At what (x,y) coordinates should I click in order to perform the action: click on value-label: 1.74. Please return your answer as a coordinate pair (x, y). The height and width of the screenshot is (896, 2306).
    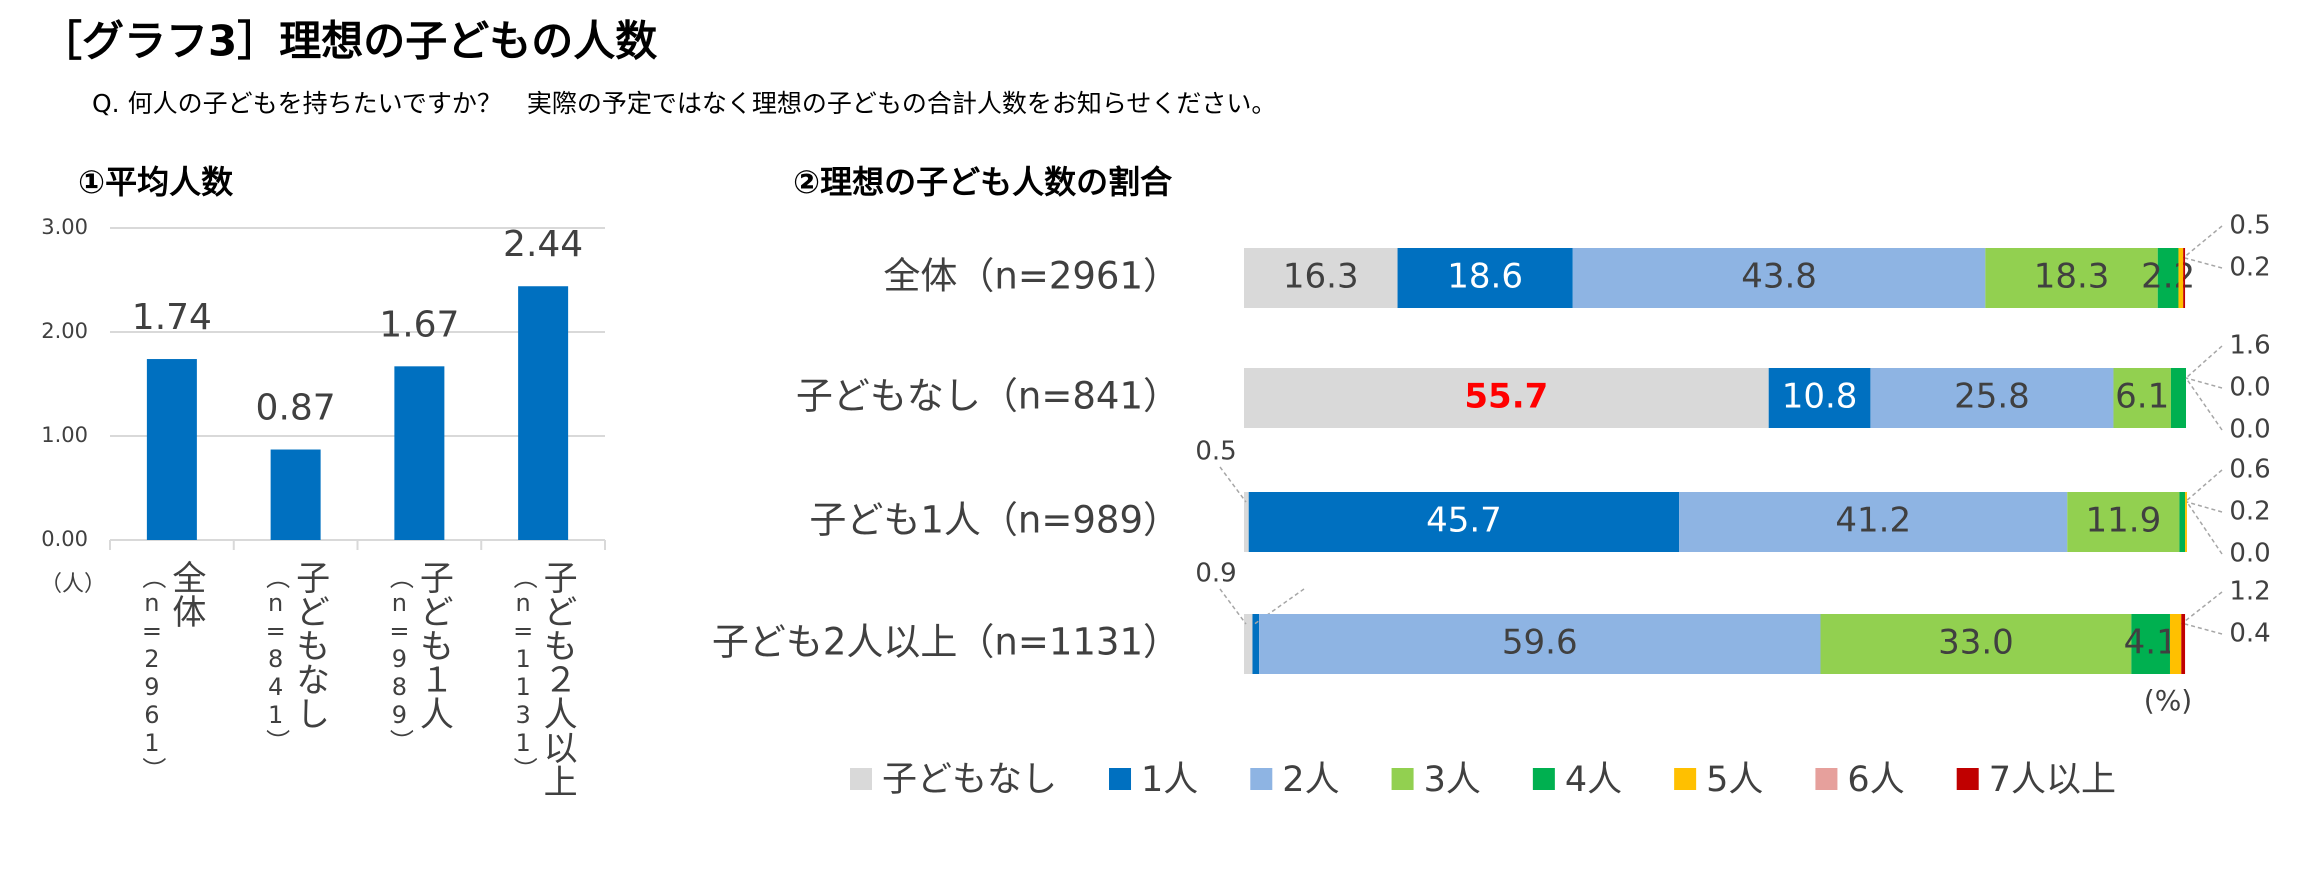
    Looking at the image, I should click on (172, 317).